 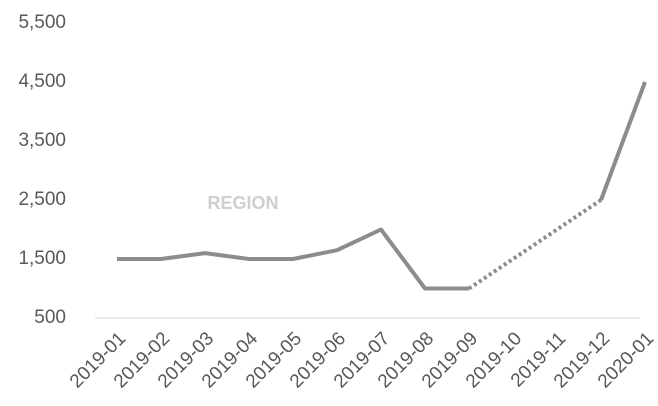 What do you see at coordinates (42, 258) in the screenshot?
I see `y-tick-label: 1,500` at bounding box center [42, 258].